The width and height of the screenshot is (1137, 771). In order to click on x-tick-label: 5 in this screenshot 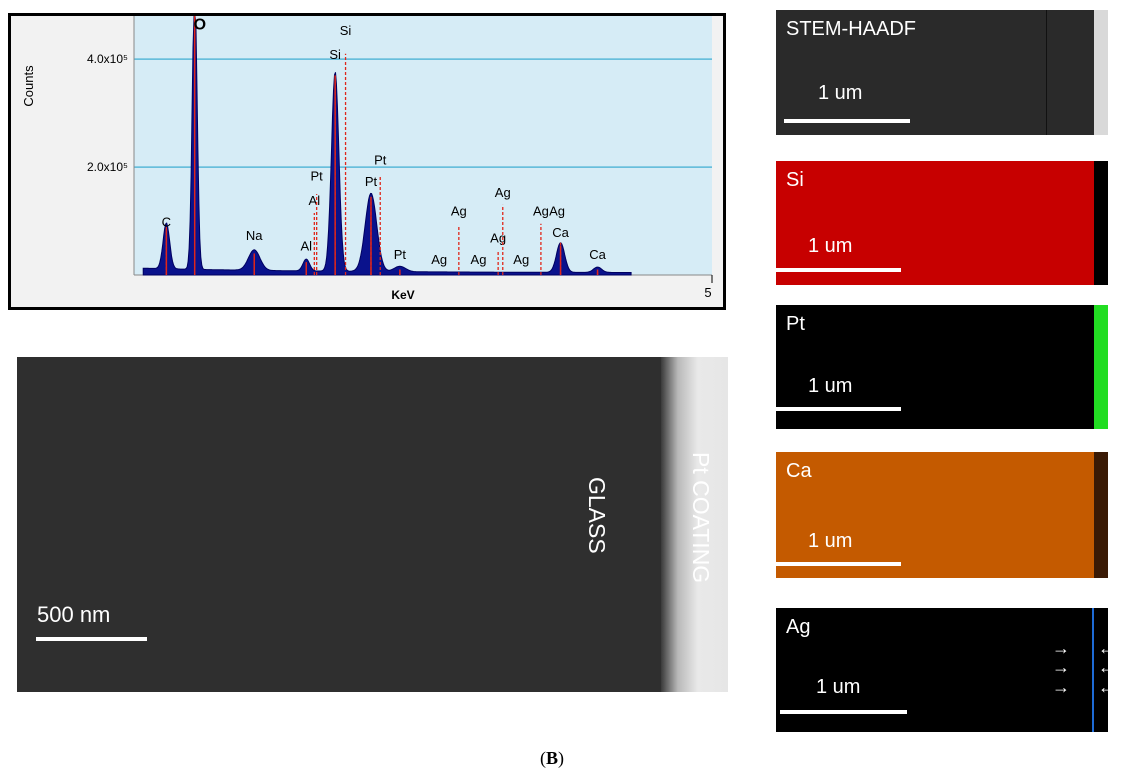, I will do `click(707, 292)`.